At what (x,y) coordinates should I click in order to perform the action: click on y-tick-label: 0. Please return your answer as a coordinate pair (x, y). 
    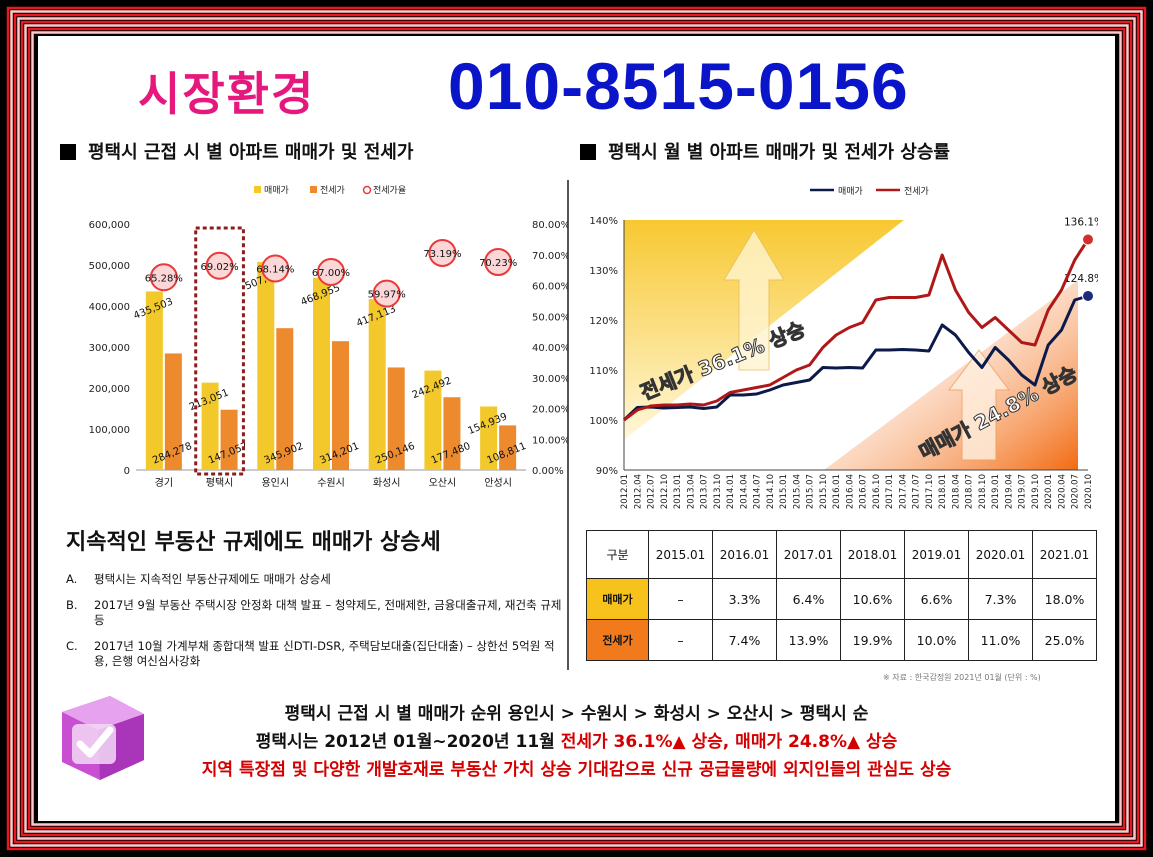
    Looking at the image, I should click on (127, 471).